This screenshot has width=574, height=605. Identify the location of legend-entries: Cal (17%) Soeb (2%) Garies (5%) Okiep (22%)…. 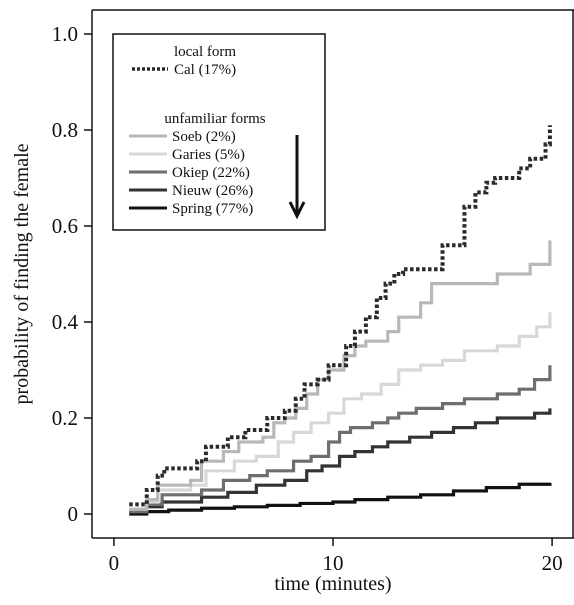
(191, 139).